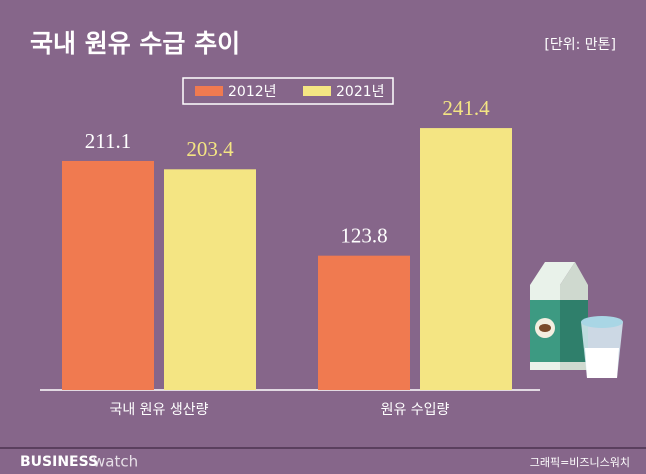 The height and width of the screenshot is (474, 646). I want to click on x-tick-label: 원유 수입량, so click(415, 410).